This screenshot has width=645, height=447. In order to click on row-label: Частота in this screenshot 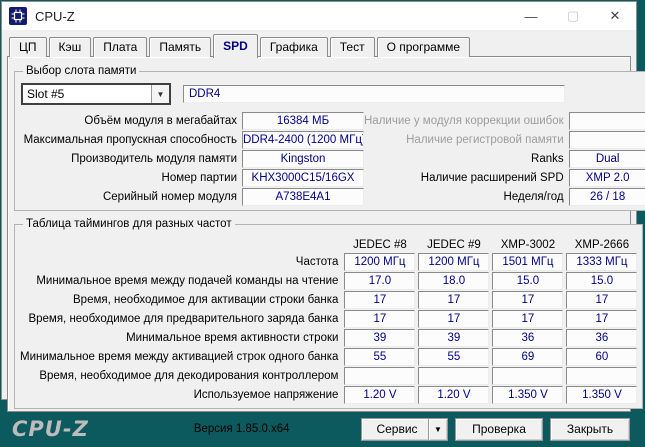, I will do `click(317, 261)`.